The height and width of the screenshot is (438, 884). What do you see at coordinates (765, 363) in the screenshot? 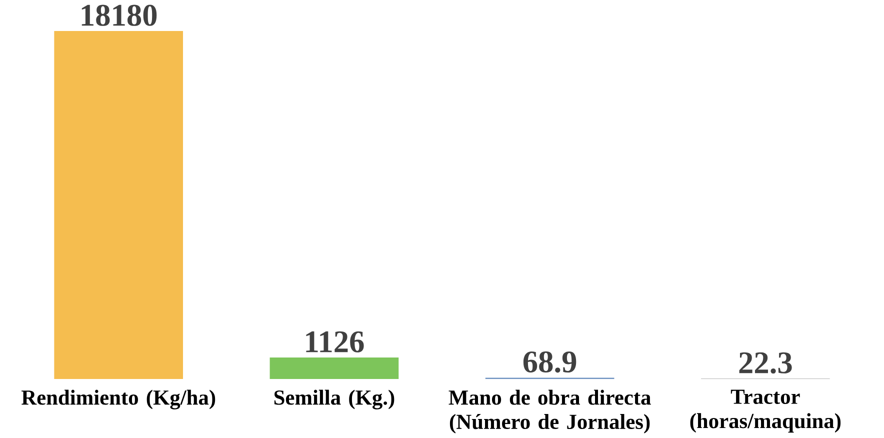
I see `data-label: 22.3` at bounding box center [765, 363].